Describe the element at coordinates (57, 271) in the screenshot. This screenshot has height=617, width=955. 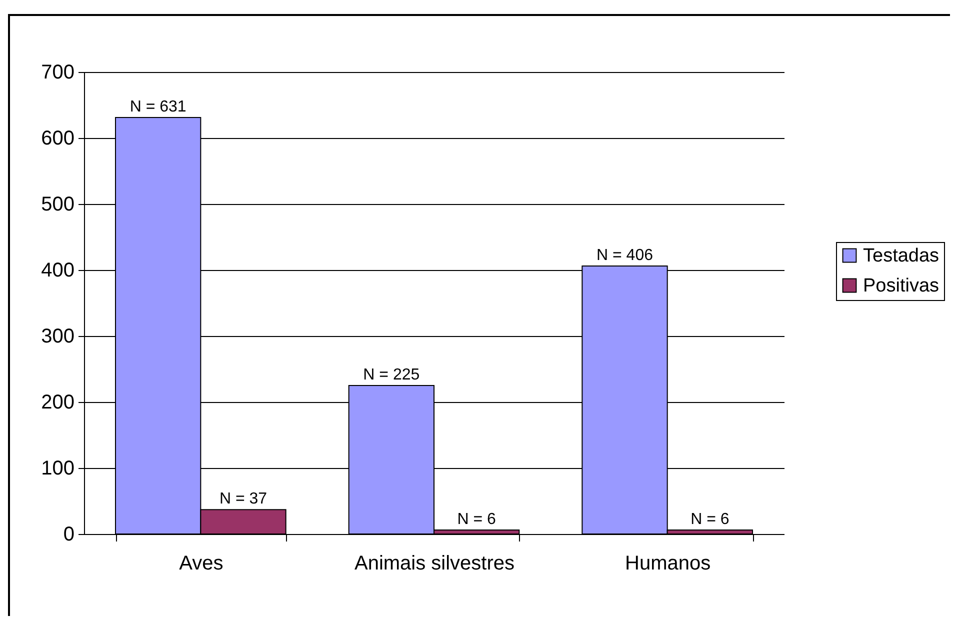
I see `y-tick-label: 400` at that location.